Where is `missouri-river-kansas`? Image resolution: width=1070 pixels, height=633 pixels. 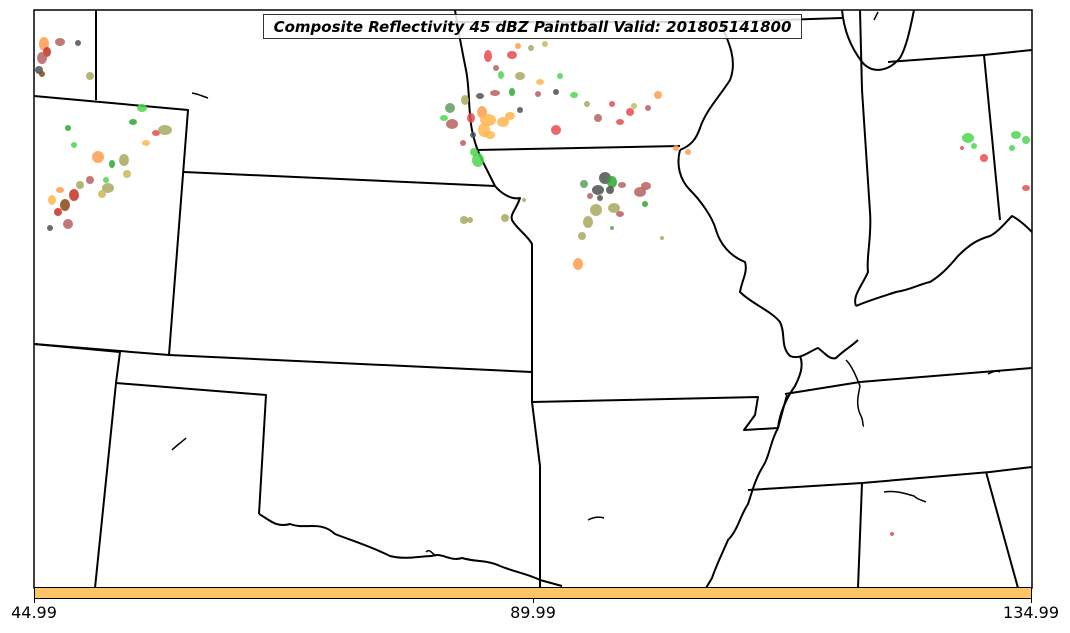 missouri-river-kansas is located at coordinates (513, 278).